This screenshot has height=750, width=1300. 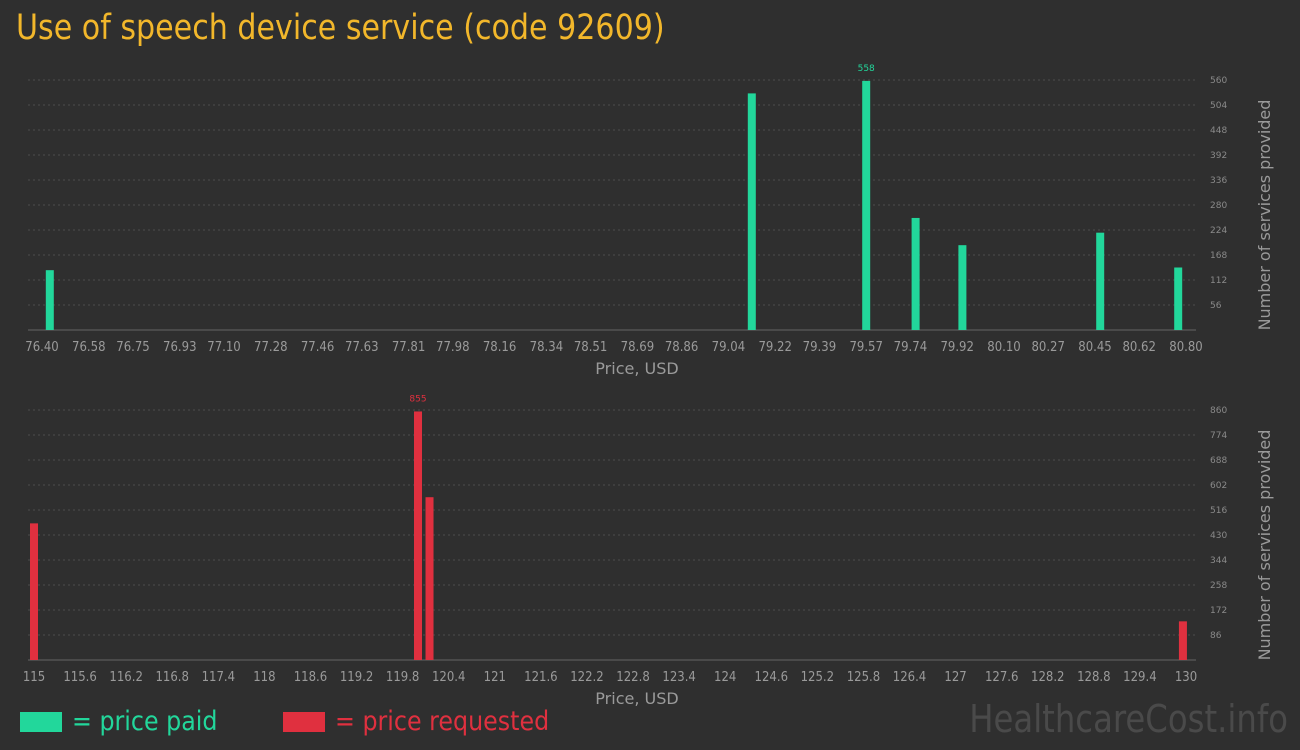 What do you see at coordinates (956, 347) in the screenshot?
I see `x-tick-label: 79.92` at bounding box center [956, 347].